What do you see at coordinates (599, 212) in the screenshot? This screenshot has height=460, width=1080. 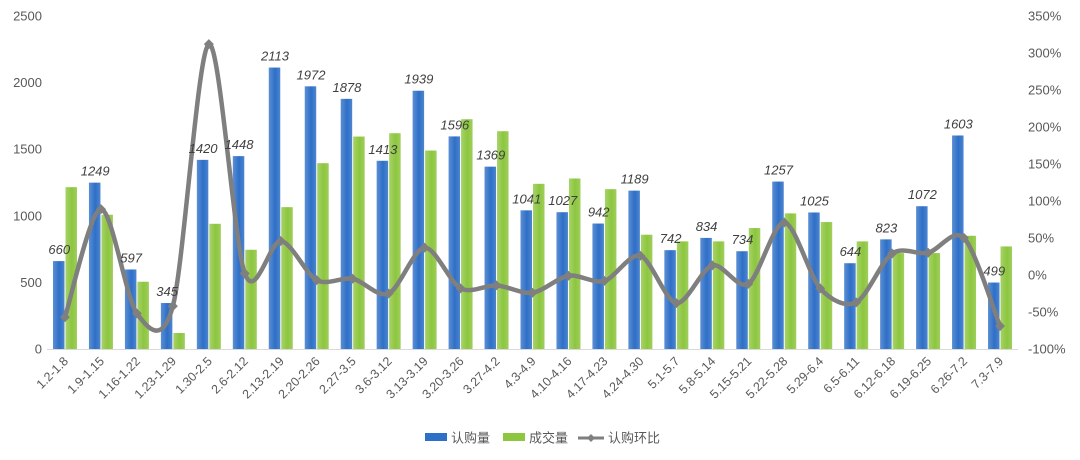 I see `bar-data-label: 942` at bounding box center [599, 212].